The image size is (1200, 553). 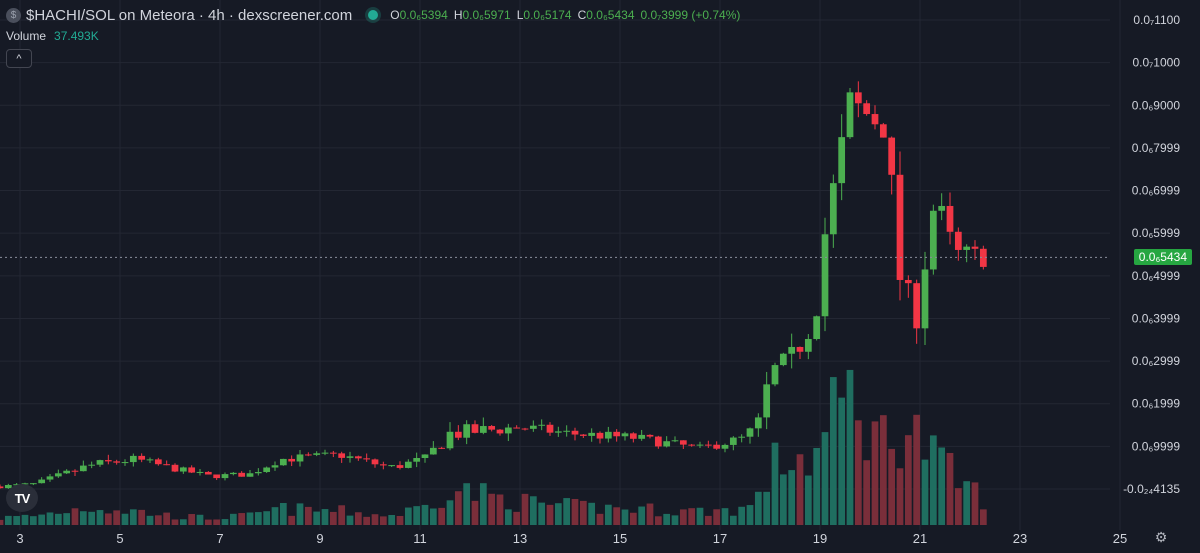 What do you see at coordinates (820, 538) in the screenshot?
I see `time-tick-label: 19` at bounding box center [820, 538].